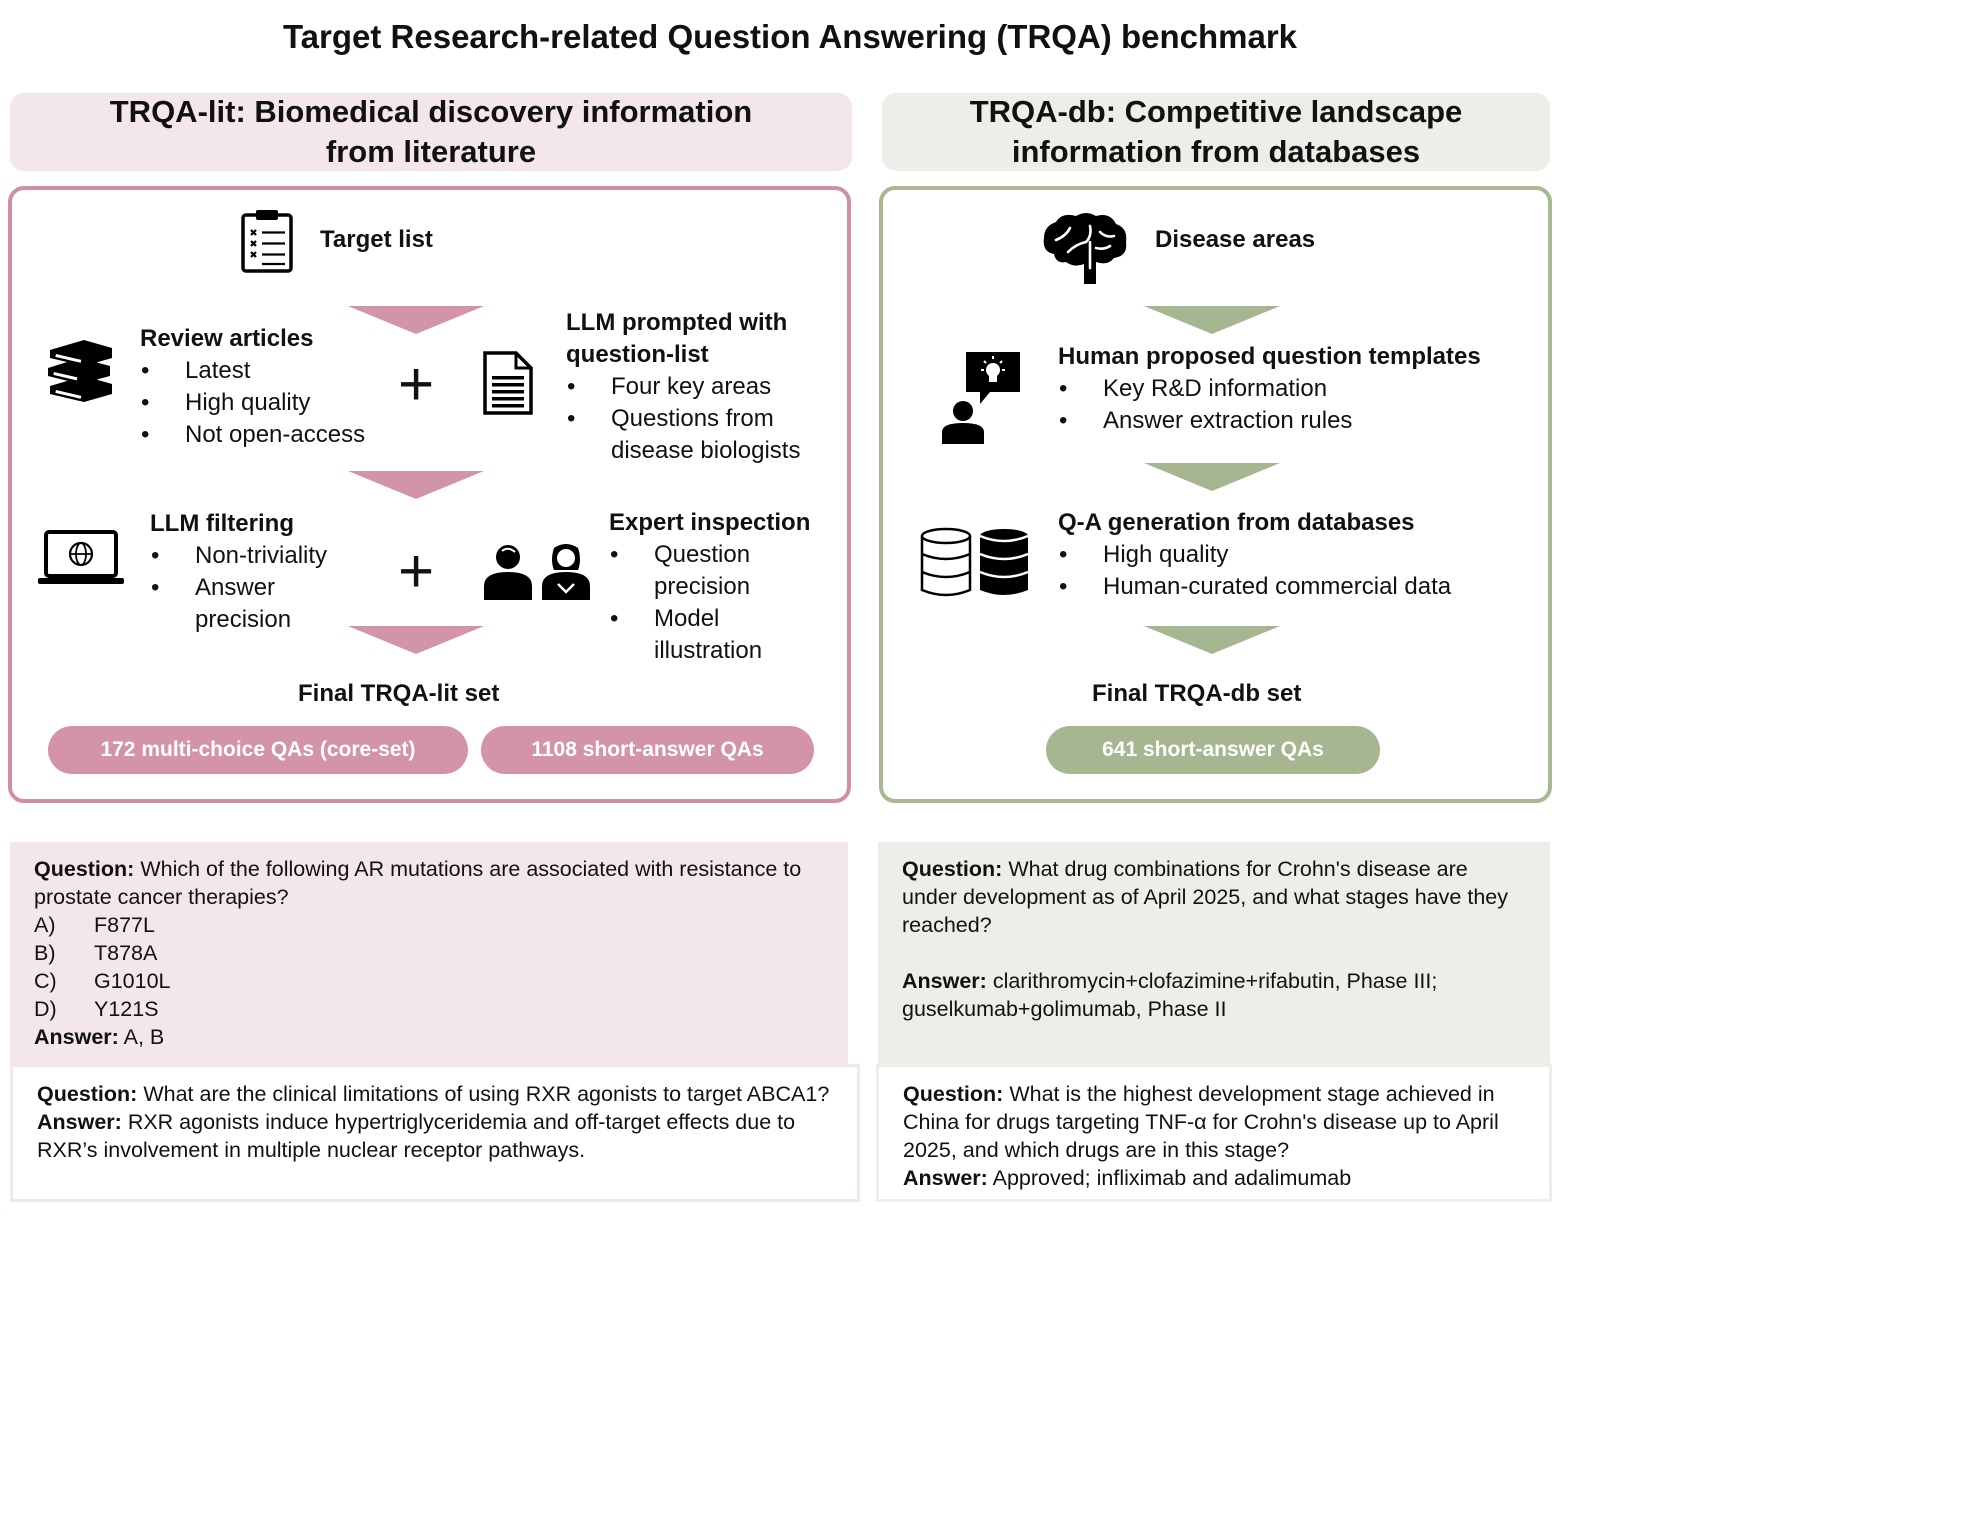  Describe the element at coordinates (1197, 693) in the screenshot. I see `final-db-label: Final TRQA-db set` at that location.